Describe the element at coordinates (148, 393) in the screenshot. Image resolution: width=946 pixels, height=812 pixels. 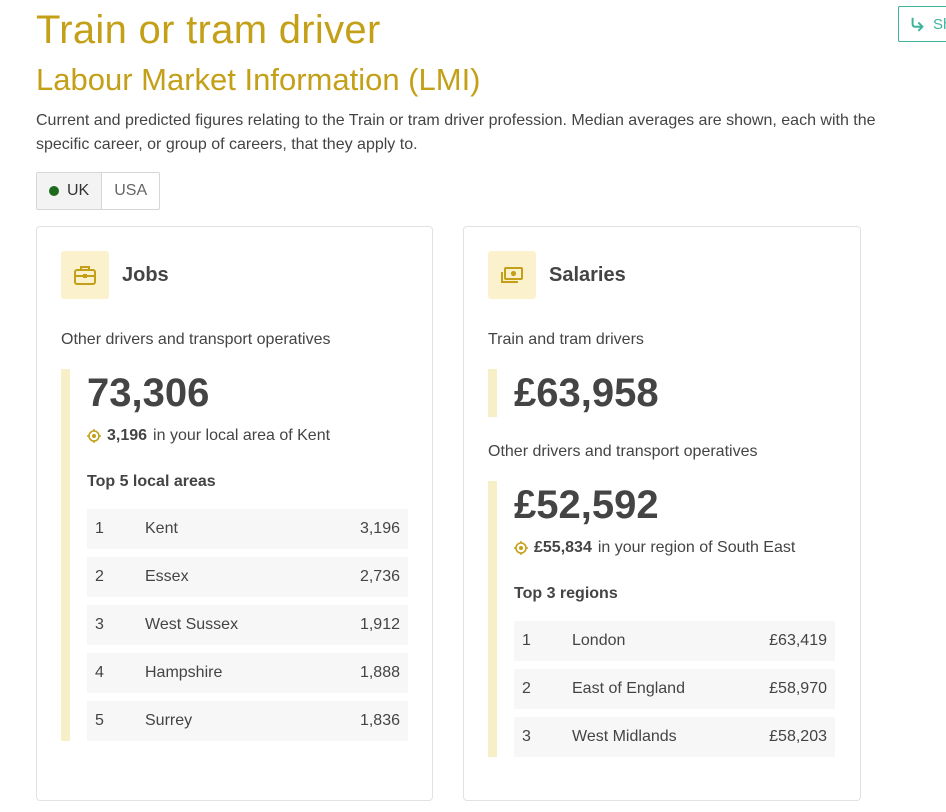
I see `jobs-total: 73,306` at that location.